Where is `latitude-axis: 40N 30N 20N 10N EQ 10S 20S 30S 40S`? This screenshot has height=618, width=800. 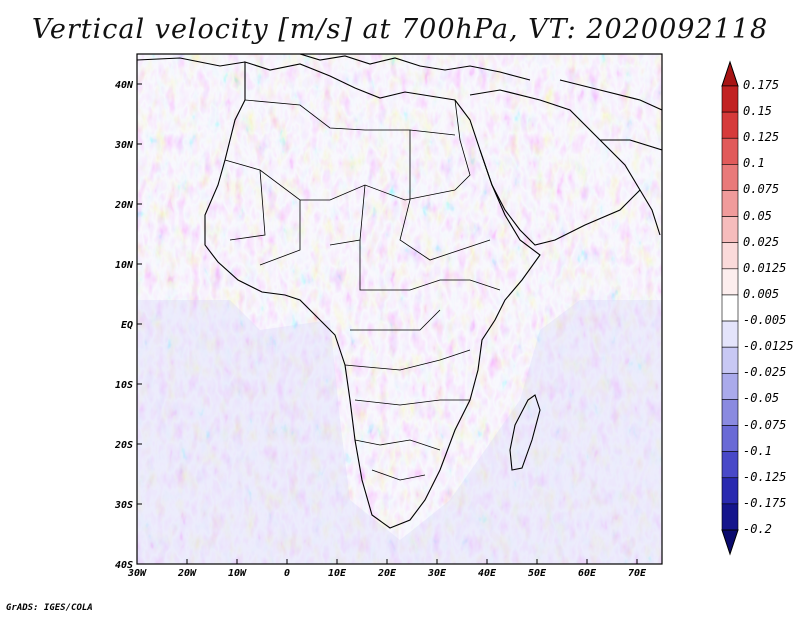
latitude-axis: 40N 30N 20N 10N EQ 10S 20S 30S 40S is located at coordinates (128, 325).